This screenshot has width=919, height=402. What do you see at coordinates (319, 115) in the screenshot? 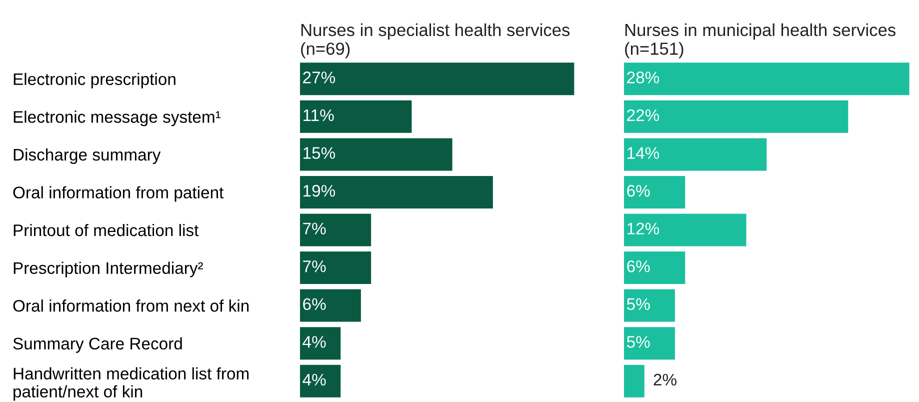
I see `data-label: 11%` at bounding box center [319, 115].